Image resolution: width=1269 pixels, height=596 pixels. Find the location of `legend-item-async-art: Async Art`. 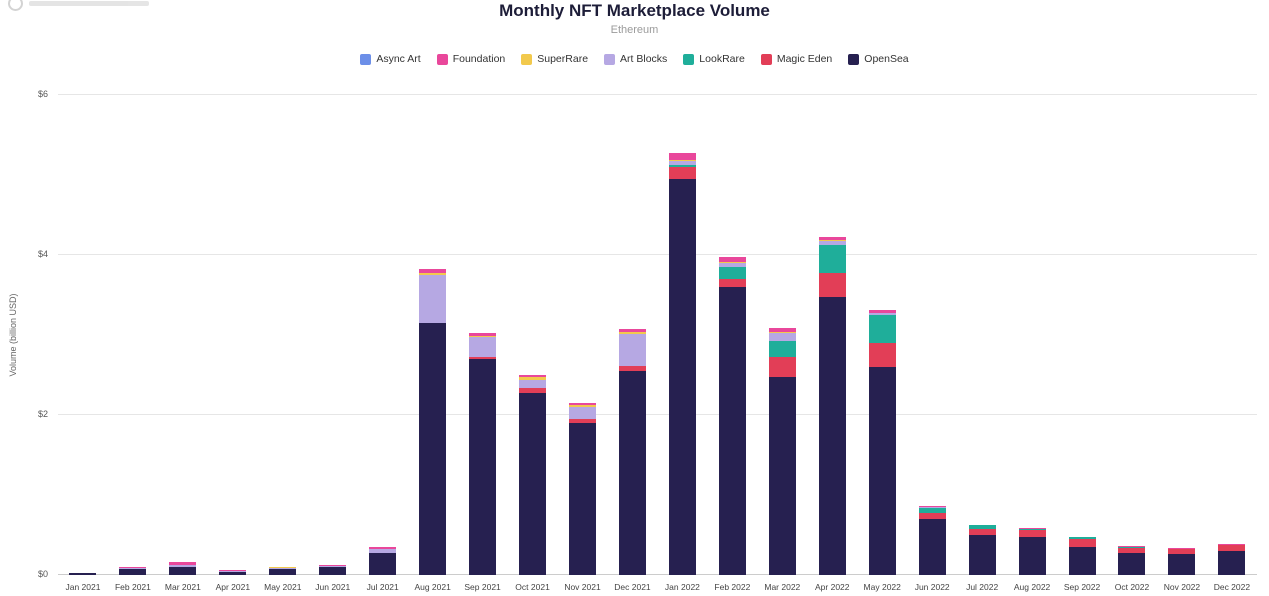

legend-item-async-art: Async Art is located at coordinates (390, 59).